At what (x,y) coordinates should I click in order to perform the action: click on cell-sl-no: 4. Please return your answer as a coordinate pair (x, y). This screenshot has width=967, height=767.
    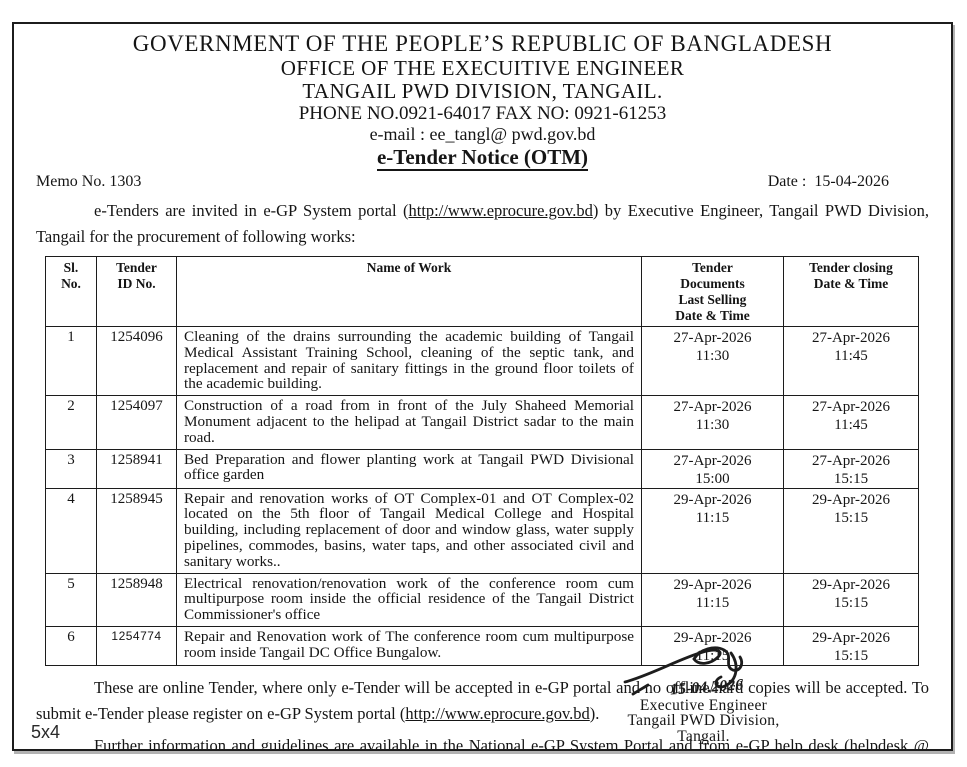
    Looking at the image, I should click on (71, 530).